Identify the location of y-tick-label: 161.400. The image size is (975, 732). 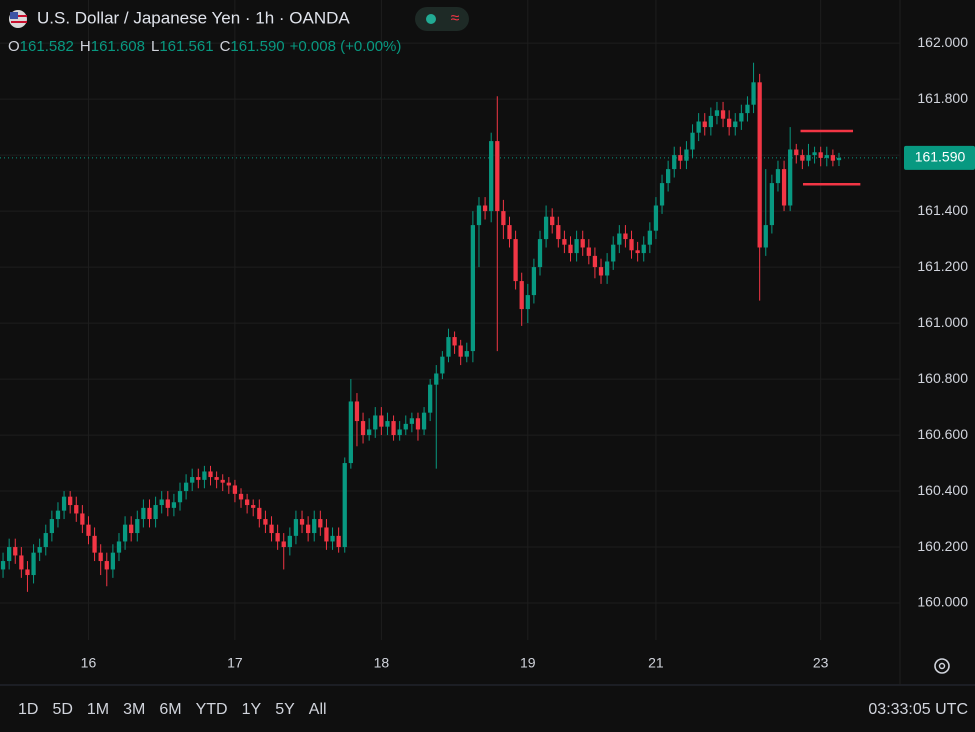
(942, 210).